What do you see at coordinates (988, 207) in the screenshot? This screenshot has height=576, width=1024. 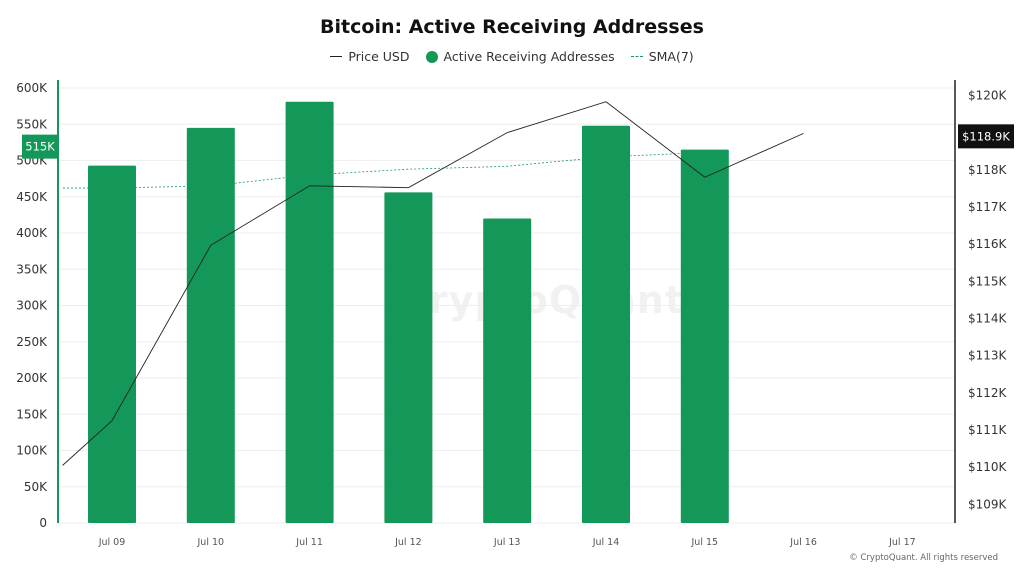 I see `y-right-tick-label: $117K` at bounding box center [988, 207].